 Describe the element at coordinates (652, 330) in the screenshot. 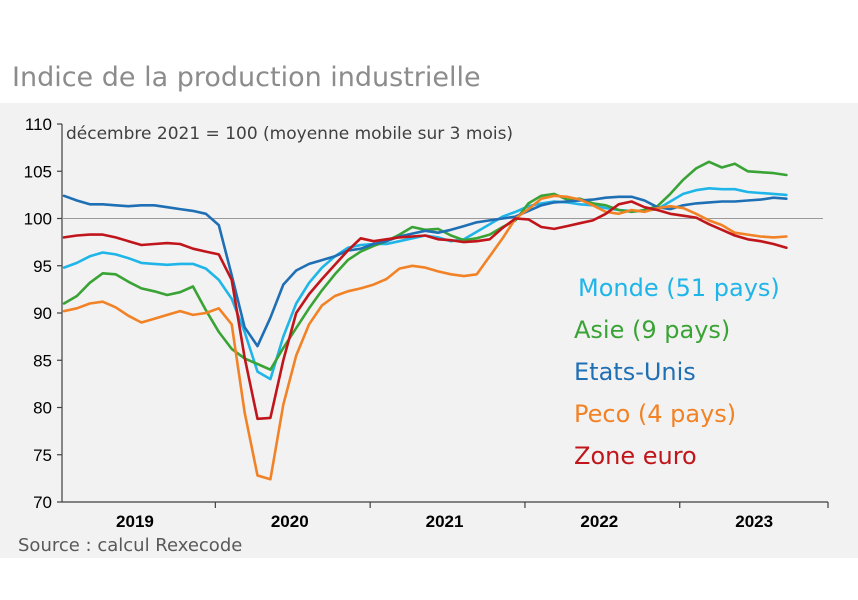

I see `legend-item-asie: Asie (9 pays)` at that location.